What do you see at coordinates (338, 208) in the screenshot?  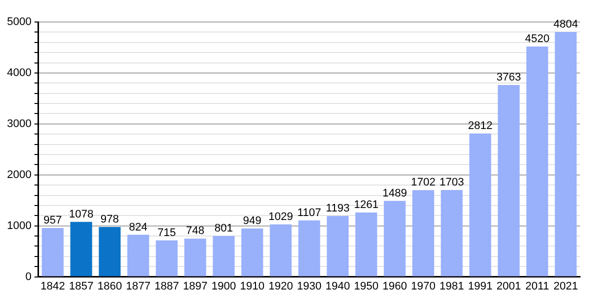 I see `data-label: 1193` at bounding box center [338, 208].